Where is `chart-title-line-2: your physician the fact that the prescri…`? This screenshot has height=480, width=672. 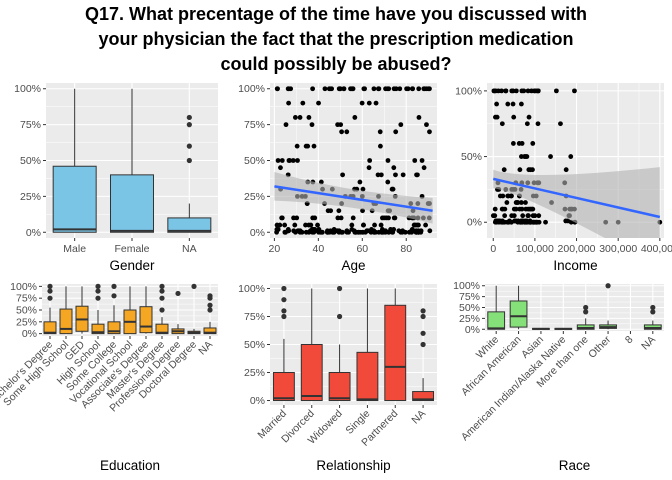
chart-title-line-2: your physician the fact that the prescri… is located at coordinates (336, 39).